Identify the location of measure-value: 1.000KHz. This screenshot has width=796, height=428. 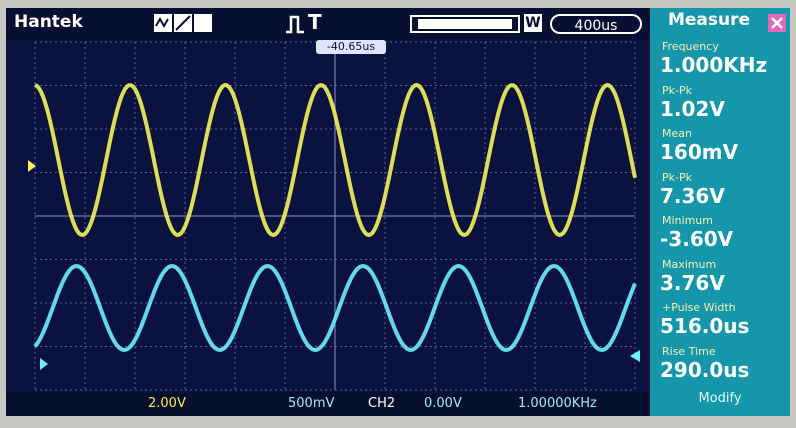
(714, 65).